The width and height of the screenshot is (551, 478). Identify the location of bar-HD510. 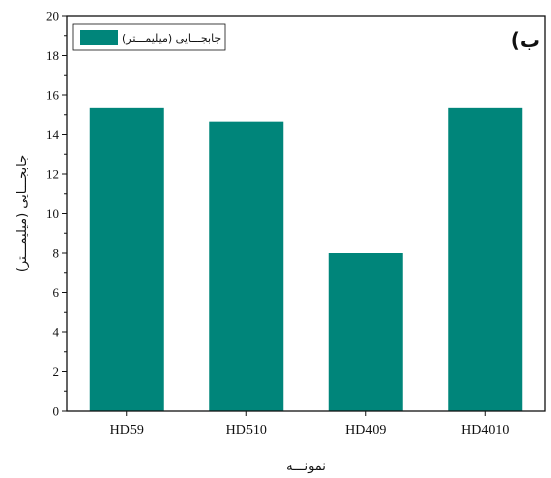
(246, 266).